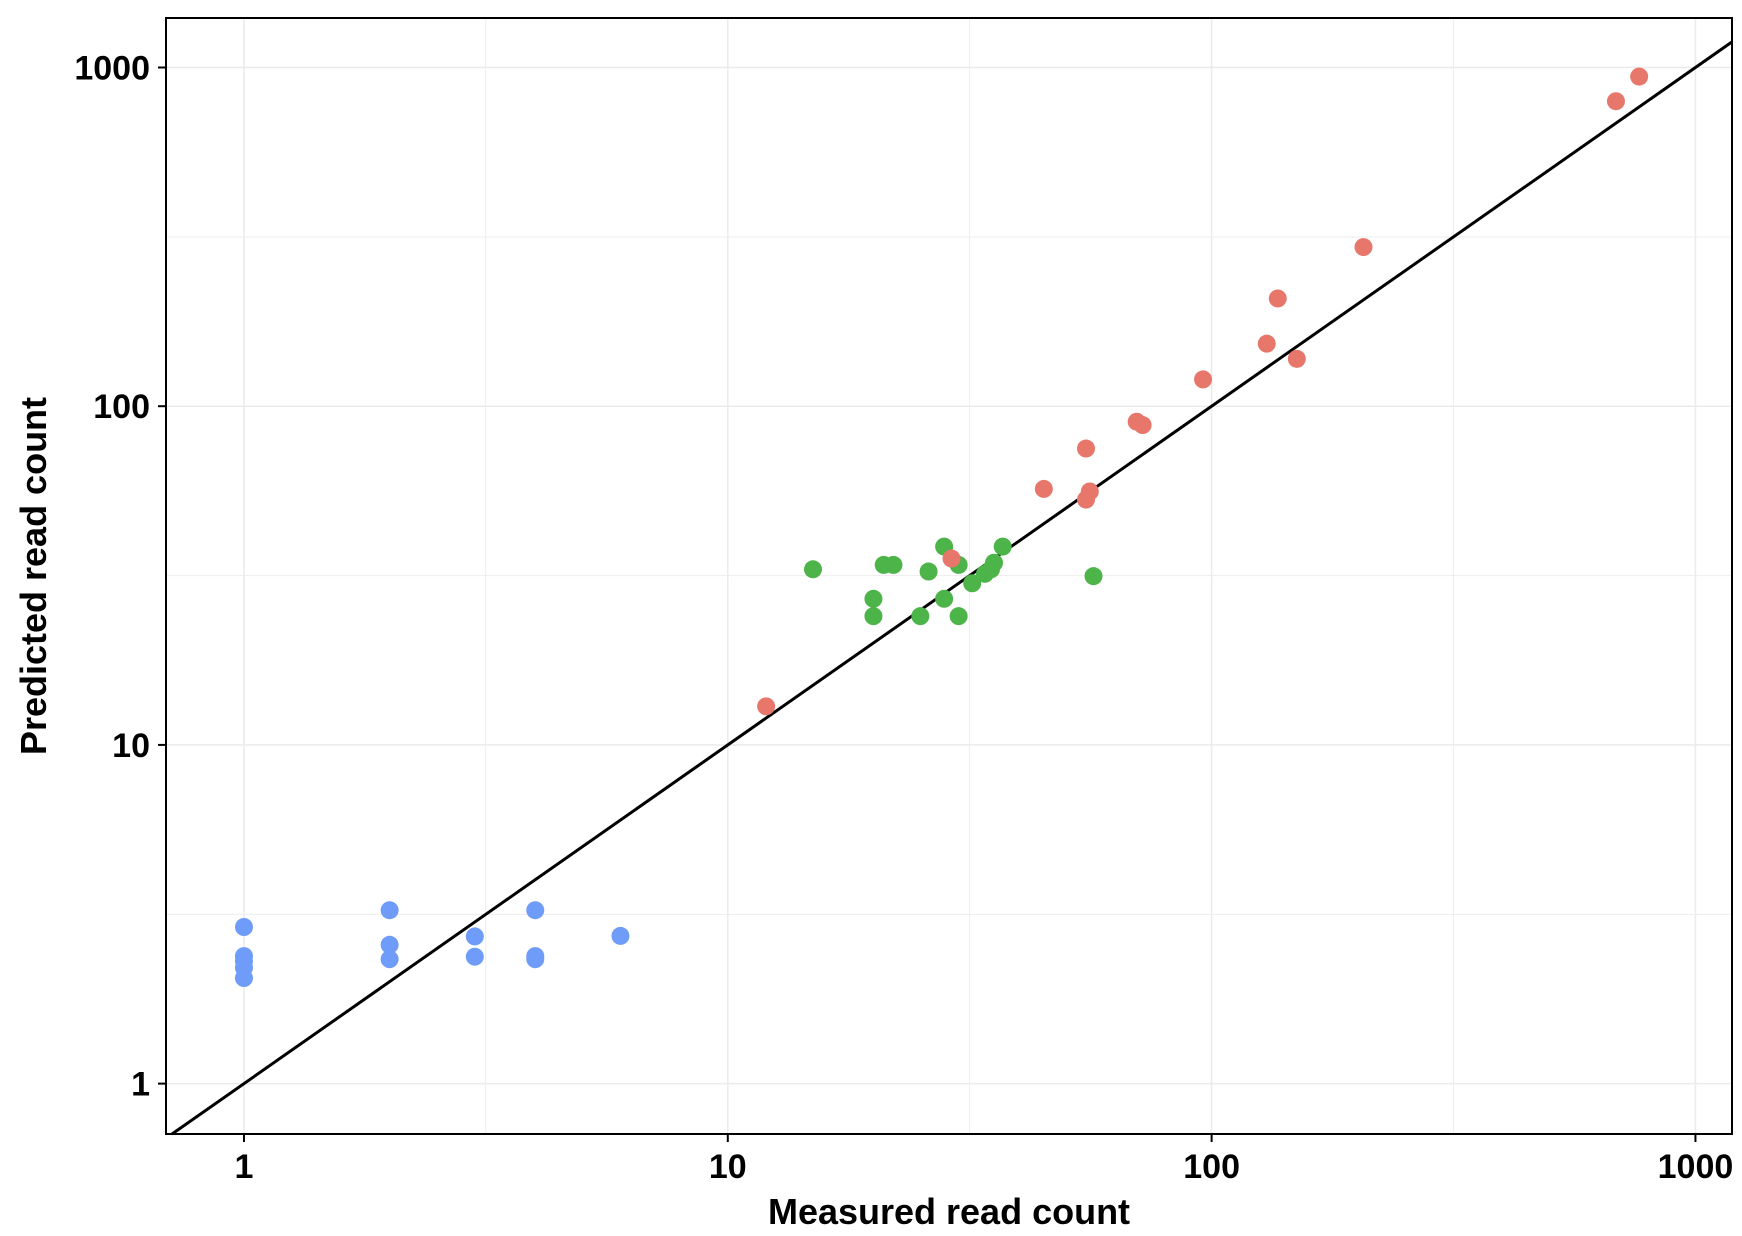  What do you see at coordinates (112, 68) in the screenshot?
I see `y-tick-label: 1000` at bounding box center [112, 68].